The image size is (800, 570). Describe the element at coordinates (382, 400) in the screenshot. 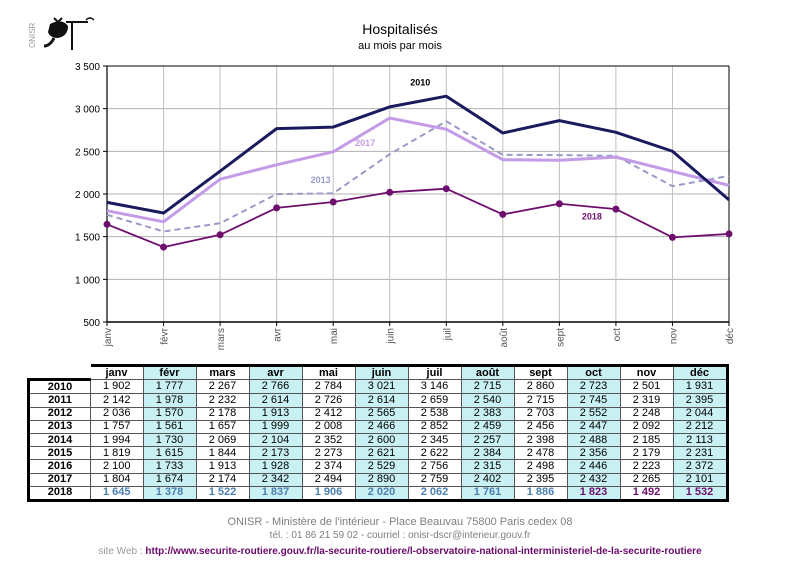

I see `table-cell: 2 614` at that location.